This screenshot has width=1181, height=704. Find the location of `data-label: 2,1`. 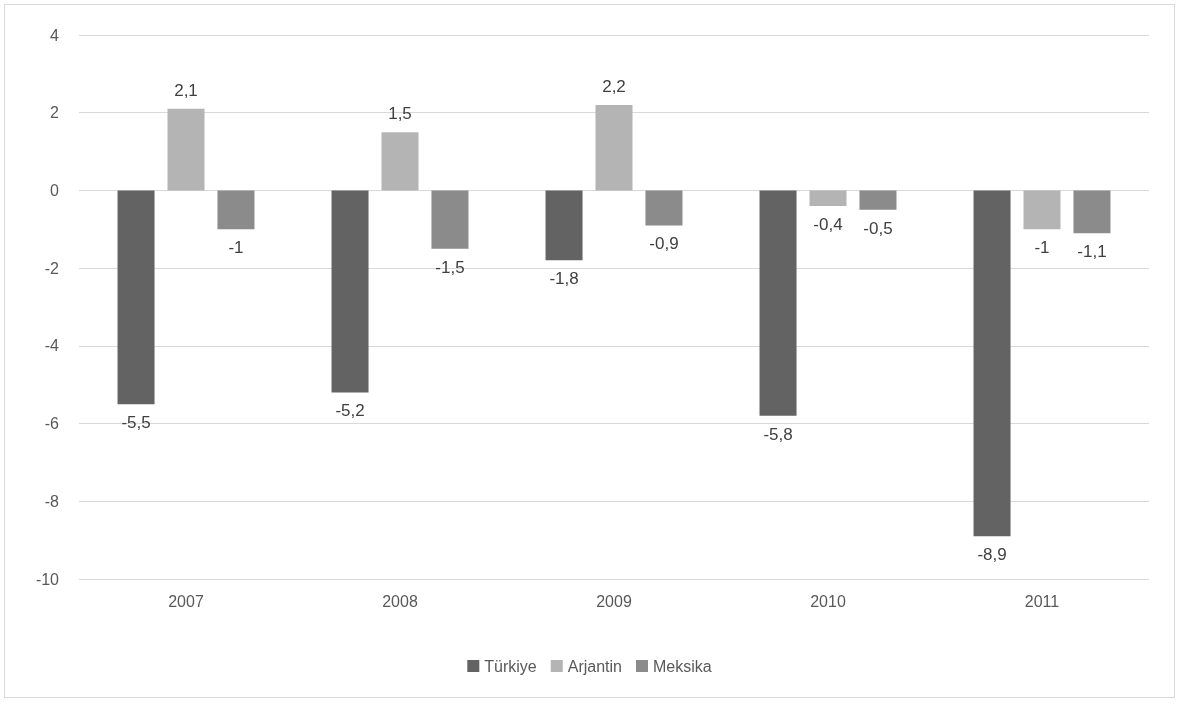

data-label: 2,1 is located at coordinates (186, 90).